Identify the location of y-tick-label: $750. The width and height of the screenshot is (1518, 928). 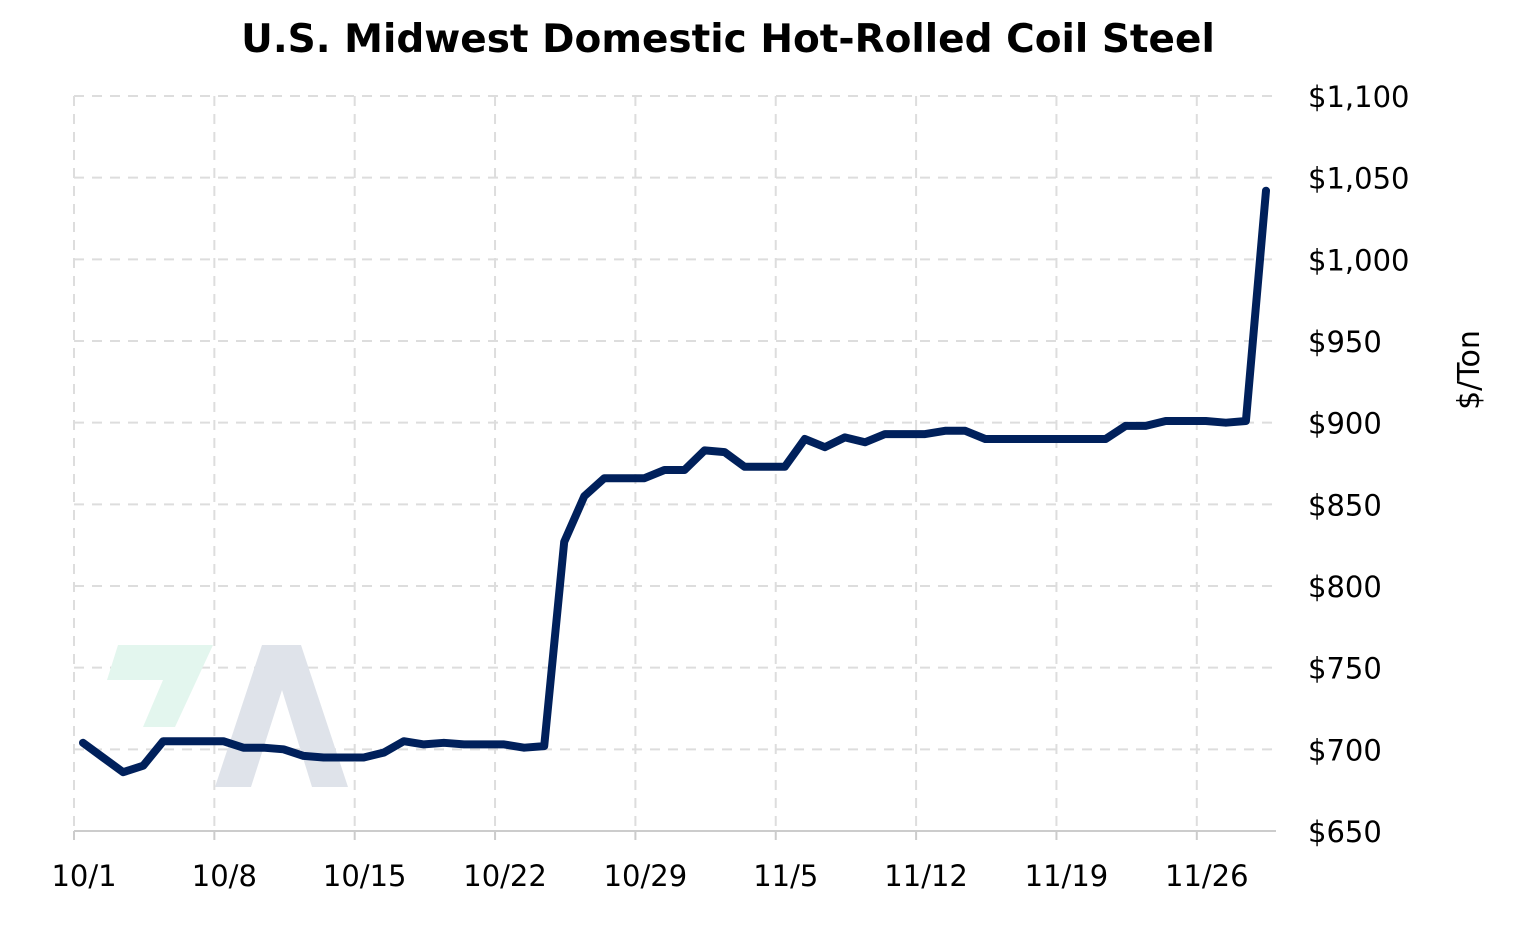
(1345, 669).